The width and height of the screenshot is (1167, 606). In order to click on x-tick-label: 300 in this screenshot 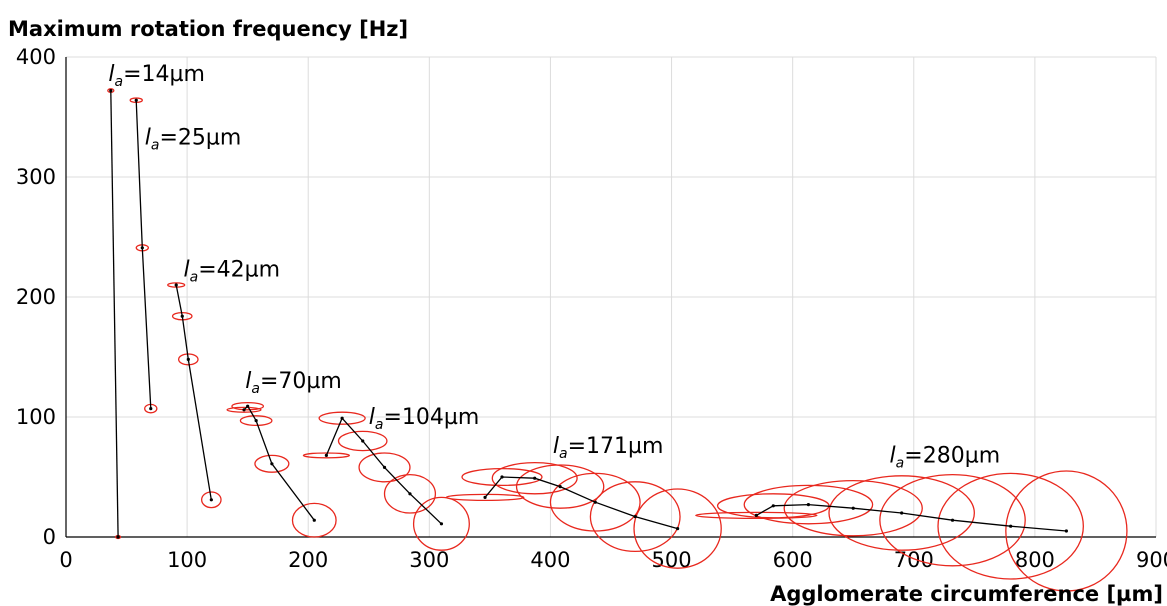, I will do `click(429, 560)`.